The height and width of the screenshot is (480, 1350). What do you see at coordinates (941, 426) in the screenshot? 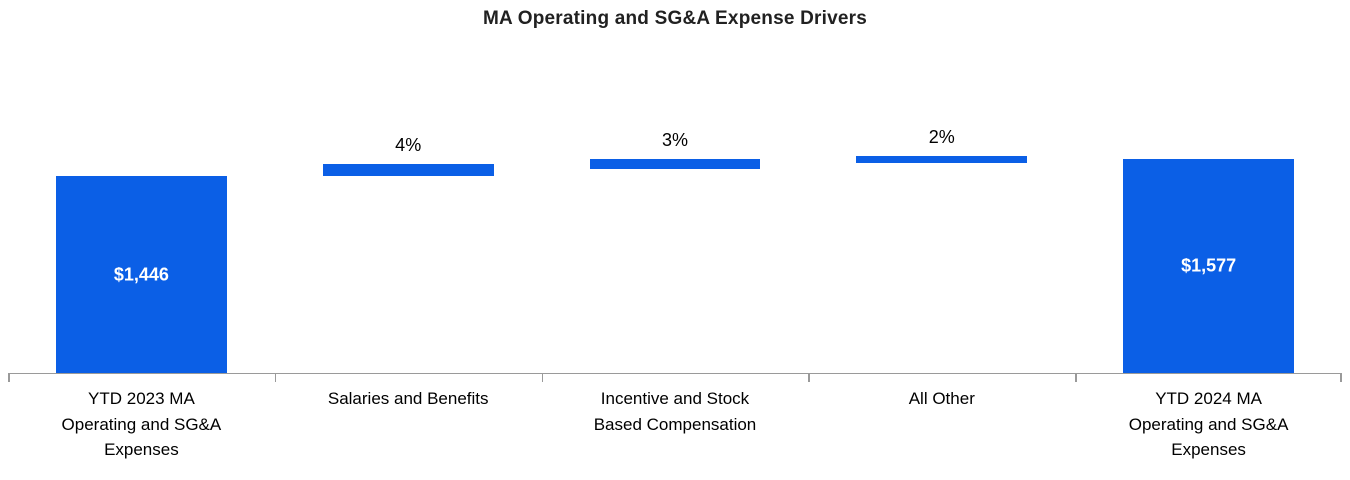
I see `category-label-4: All Other` at bounding box center [941, 426].